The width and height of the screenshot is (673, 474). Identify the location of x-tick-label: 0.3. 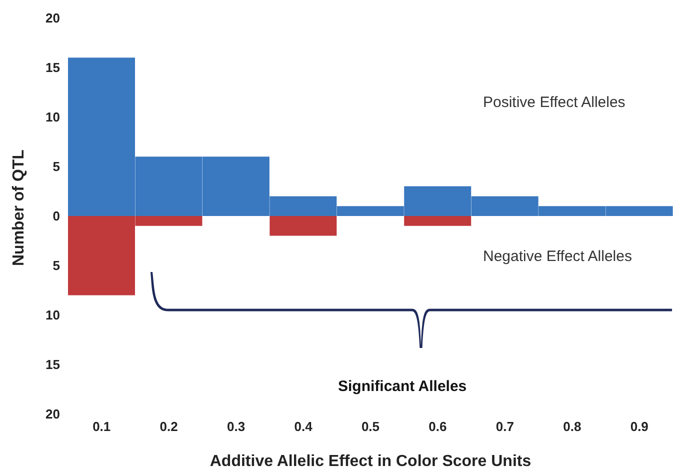
(236, 426).